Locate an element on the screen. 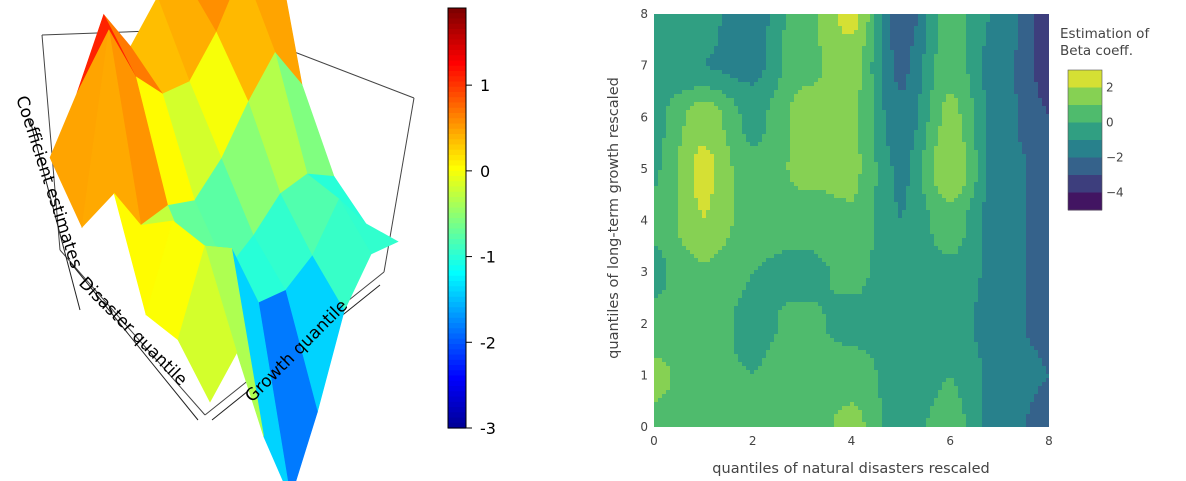 The height and width of the screenshot is (481, 1186). box-edge is located at coordinates (51, 142).